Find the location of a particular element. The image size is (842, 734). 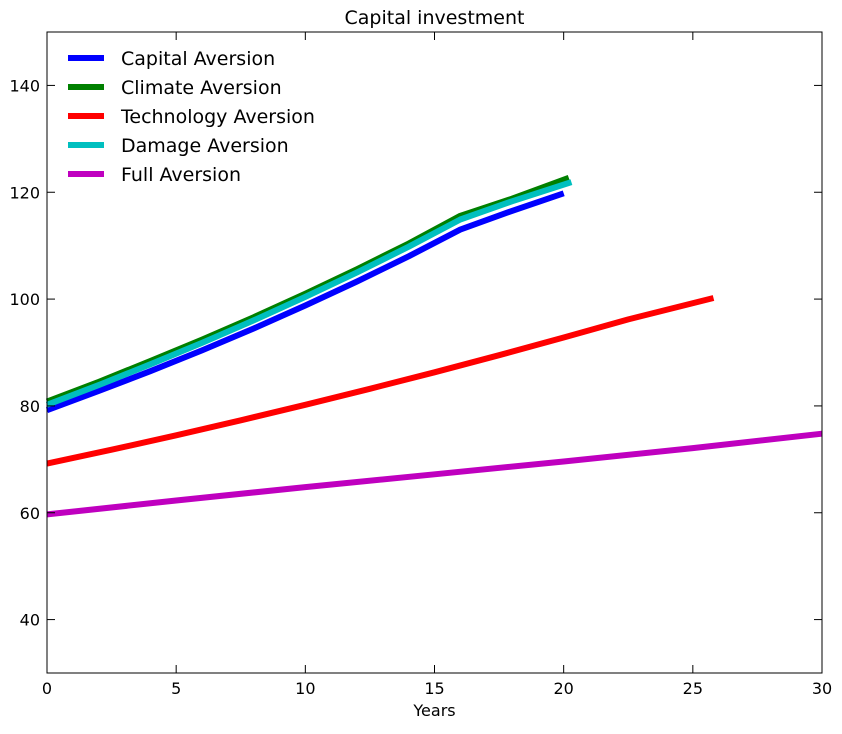

x-tick-label: 30 is located at coordinates (822, 688).